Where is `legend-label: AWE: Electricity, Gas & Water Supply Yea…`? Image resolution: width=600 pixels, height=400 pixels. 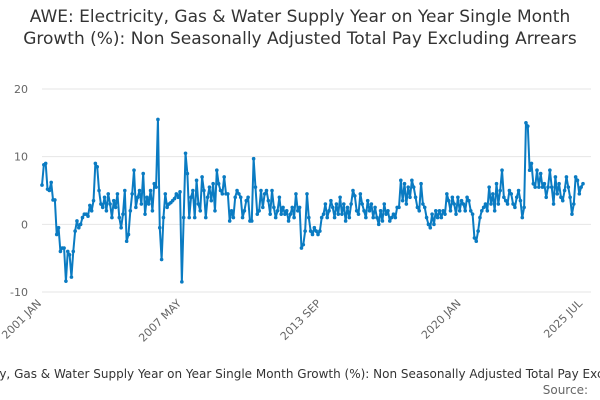
legend-label: AWE: Electricity, Gas & Water Supply Yea… is located at coordinates (300, 374).